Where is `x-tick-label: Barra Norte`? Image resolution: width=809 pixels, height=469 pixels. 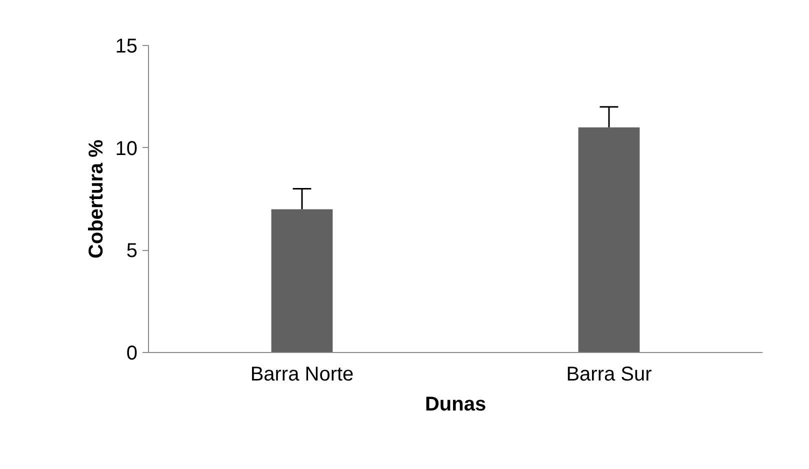
x-tick-label: Barra Norte is located at coordinates (302, 375).